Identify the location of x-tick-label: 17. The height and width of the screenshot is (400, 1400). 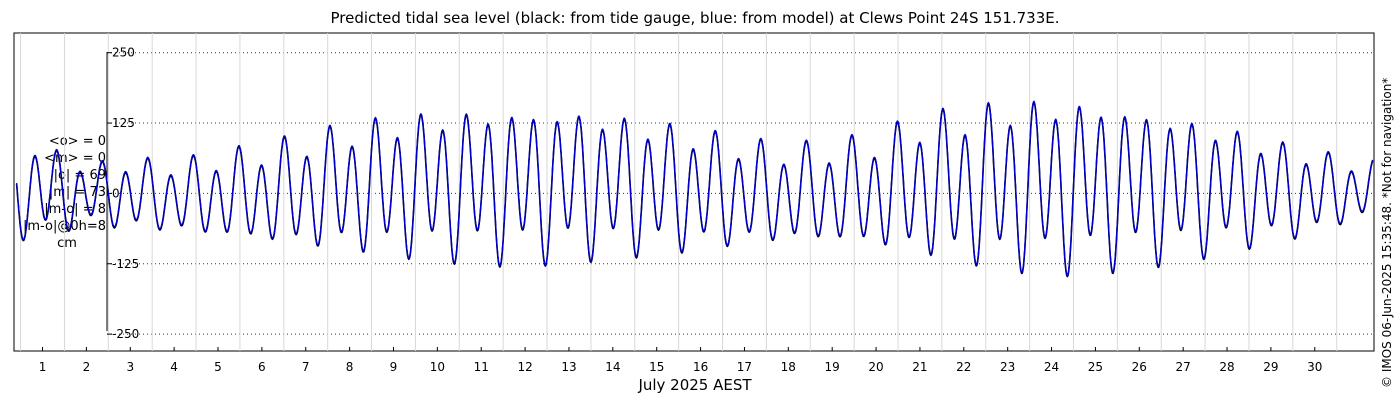
(744, 367).